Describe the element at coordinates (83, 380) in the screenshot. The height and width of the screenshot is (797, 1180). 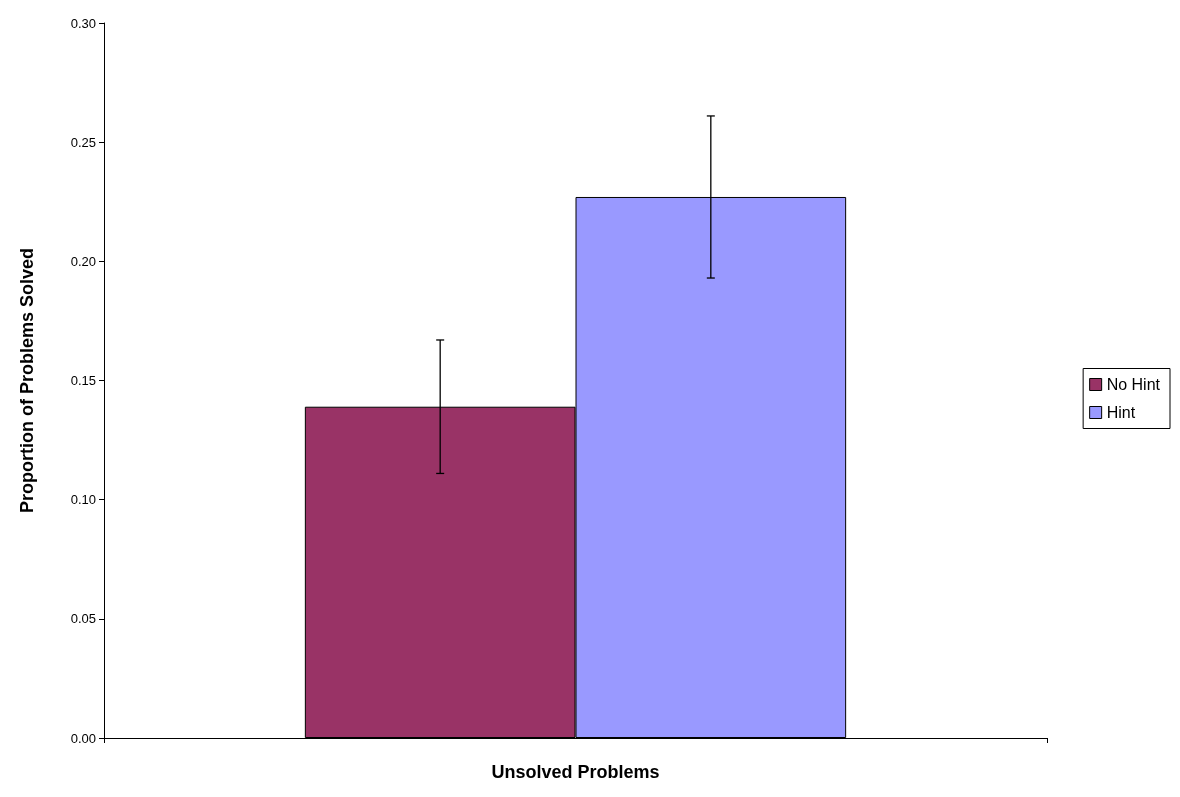
I see `y-tick-label: 0.15` at that location.